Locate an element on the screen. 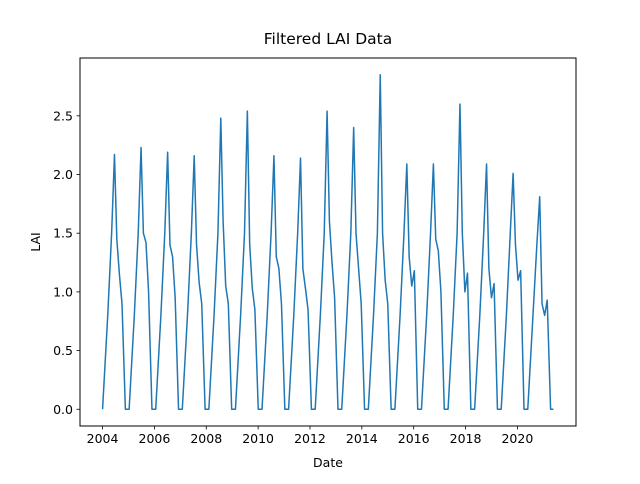 The height and width of the screenshot is (484, 640). x-axis-label: Date is located at coordinates (328, 462).